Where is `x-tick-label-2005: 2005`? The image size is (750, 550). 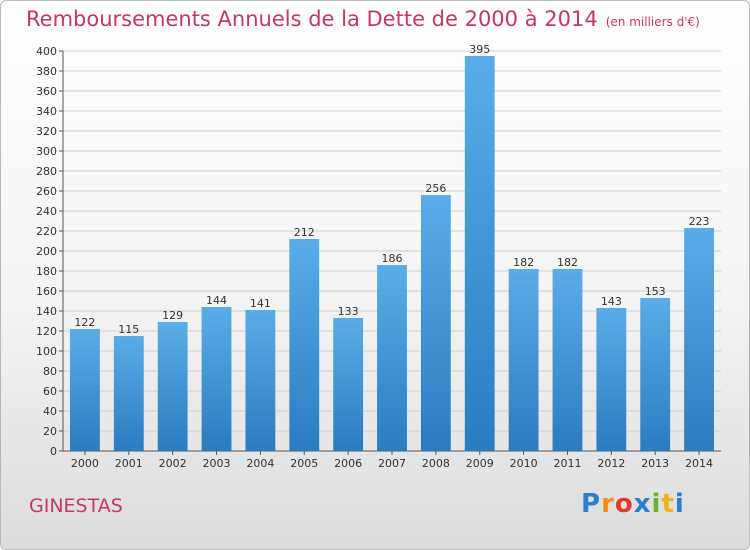
x-tick-label-2005: 2005 is located at coordinates (304, 463).